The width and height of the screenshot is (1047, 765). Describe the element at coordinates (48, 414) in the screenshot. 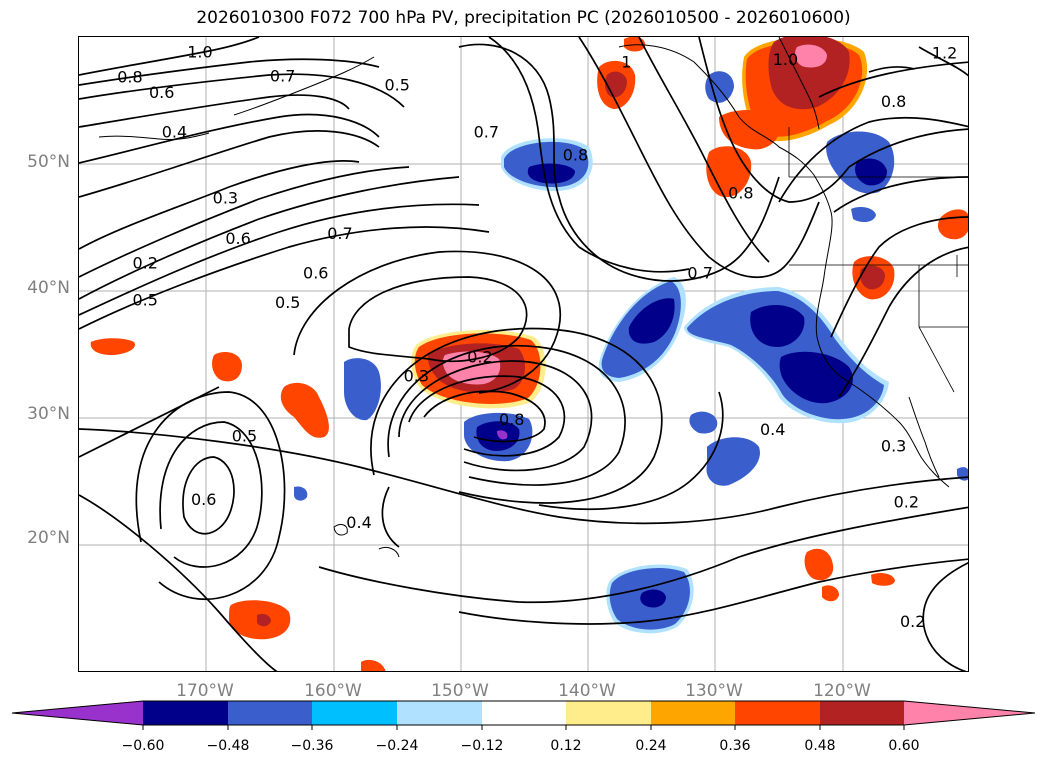

I see `lat-label-30: 30°N` at that location.